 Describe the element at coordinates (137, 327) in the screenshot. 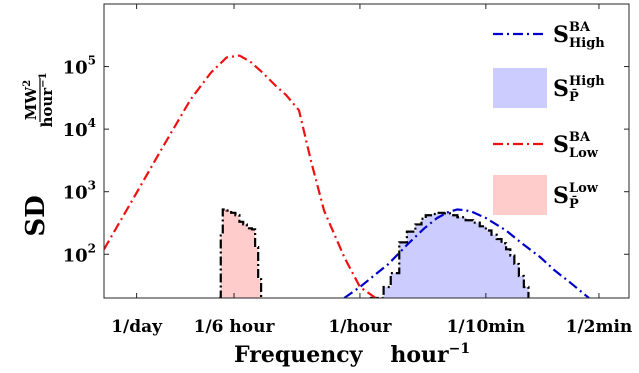

I see `x-tick-label: 1/day` at that location.